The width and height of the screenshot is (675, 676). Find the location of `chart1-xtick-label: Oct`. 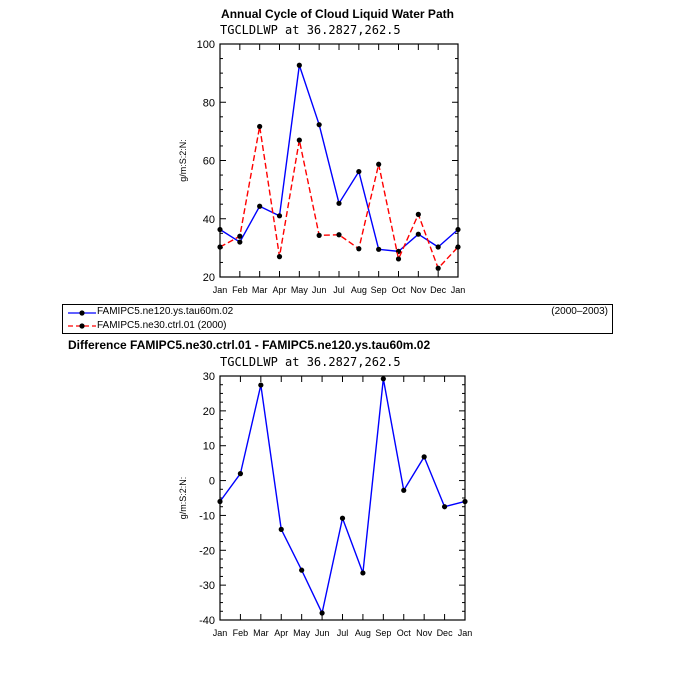

chart1-xtick-label: Oct is located at coordinates (398, 290).